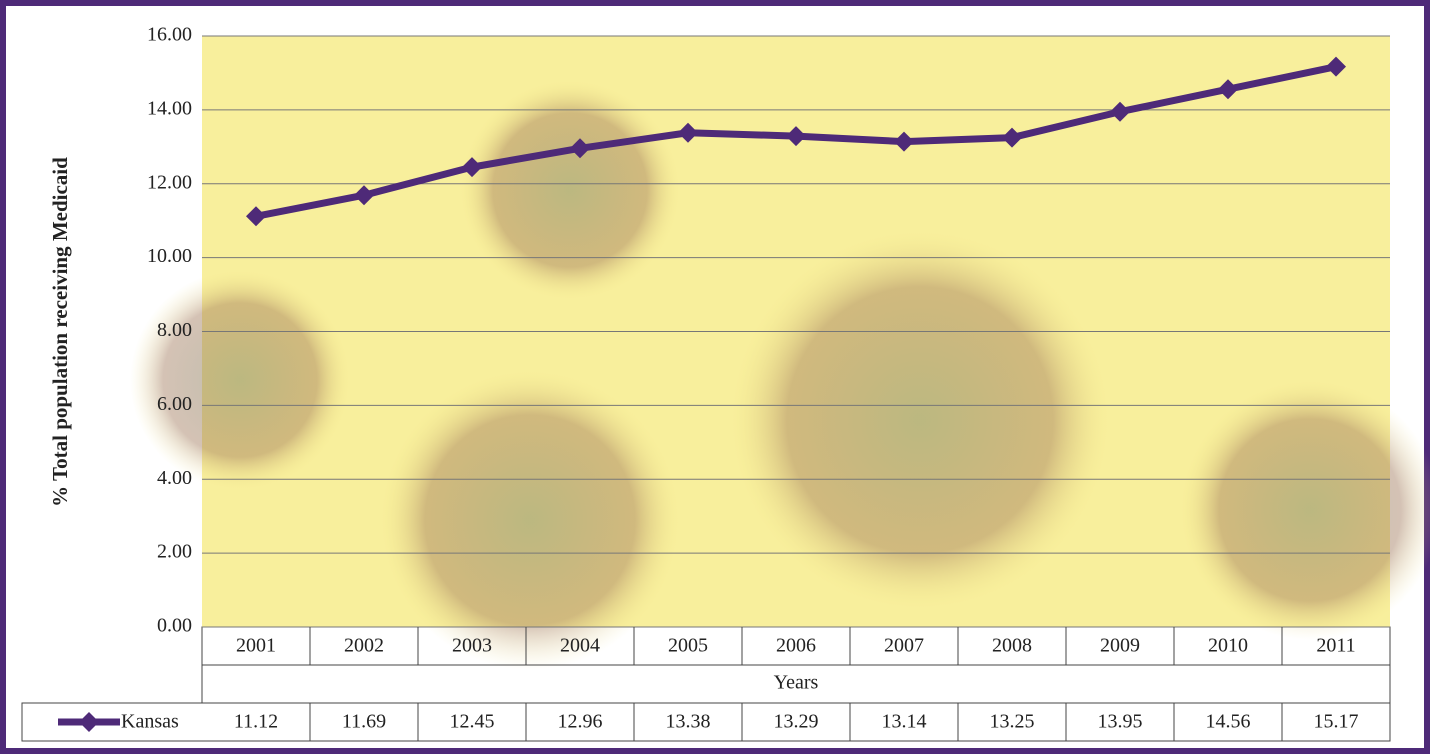 This screenshot has width=1430, height=754. I want to click on table-border, so click(706, 722).